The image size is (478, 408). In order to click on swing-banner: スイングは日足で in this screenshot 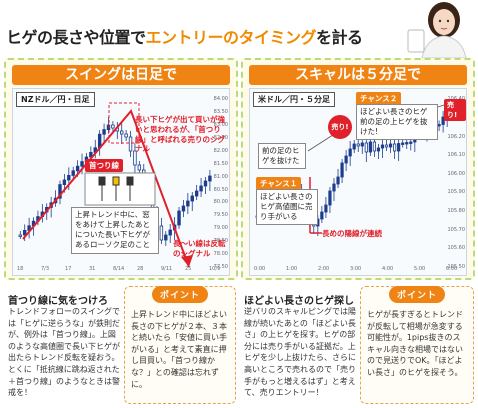, I will do `click(121, 75)`.